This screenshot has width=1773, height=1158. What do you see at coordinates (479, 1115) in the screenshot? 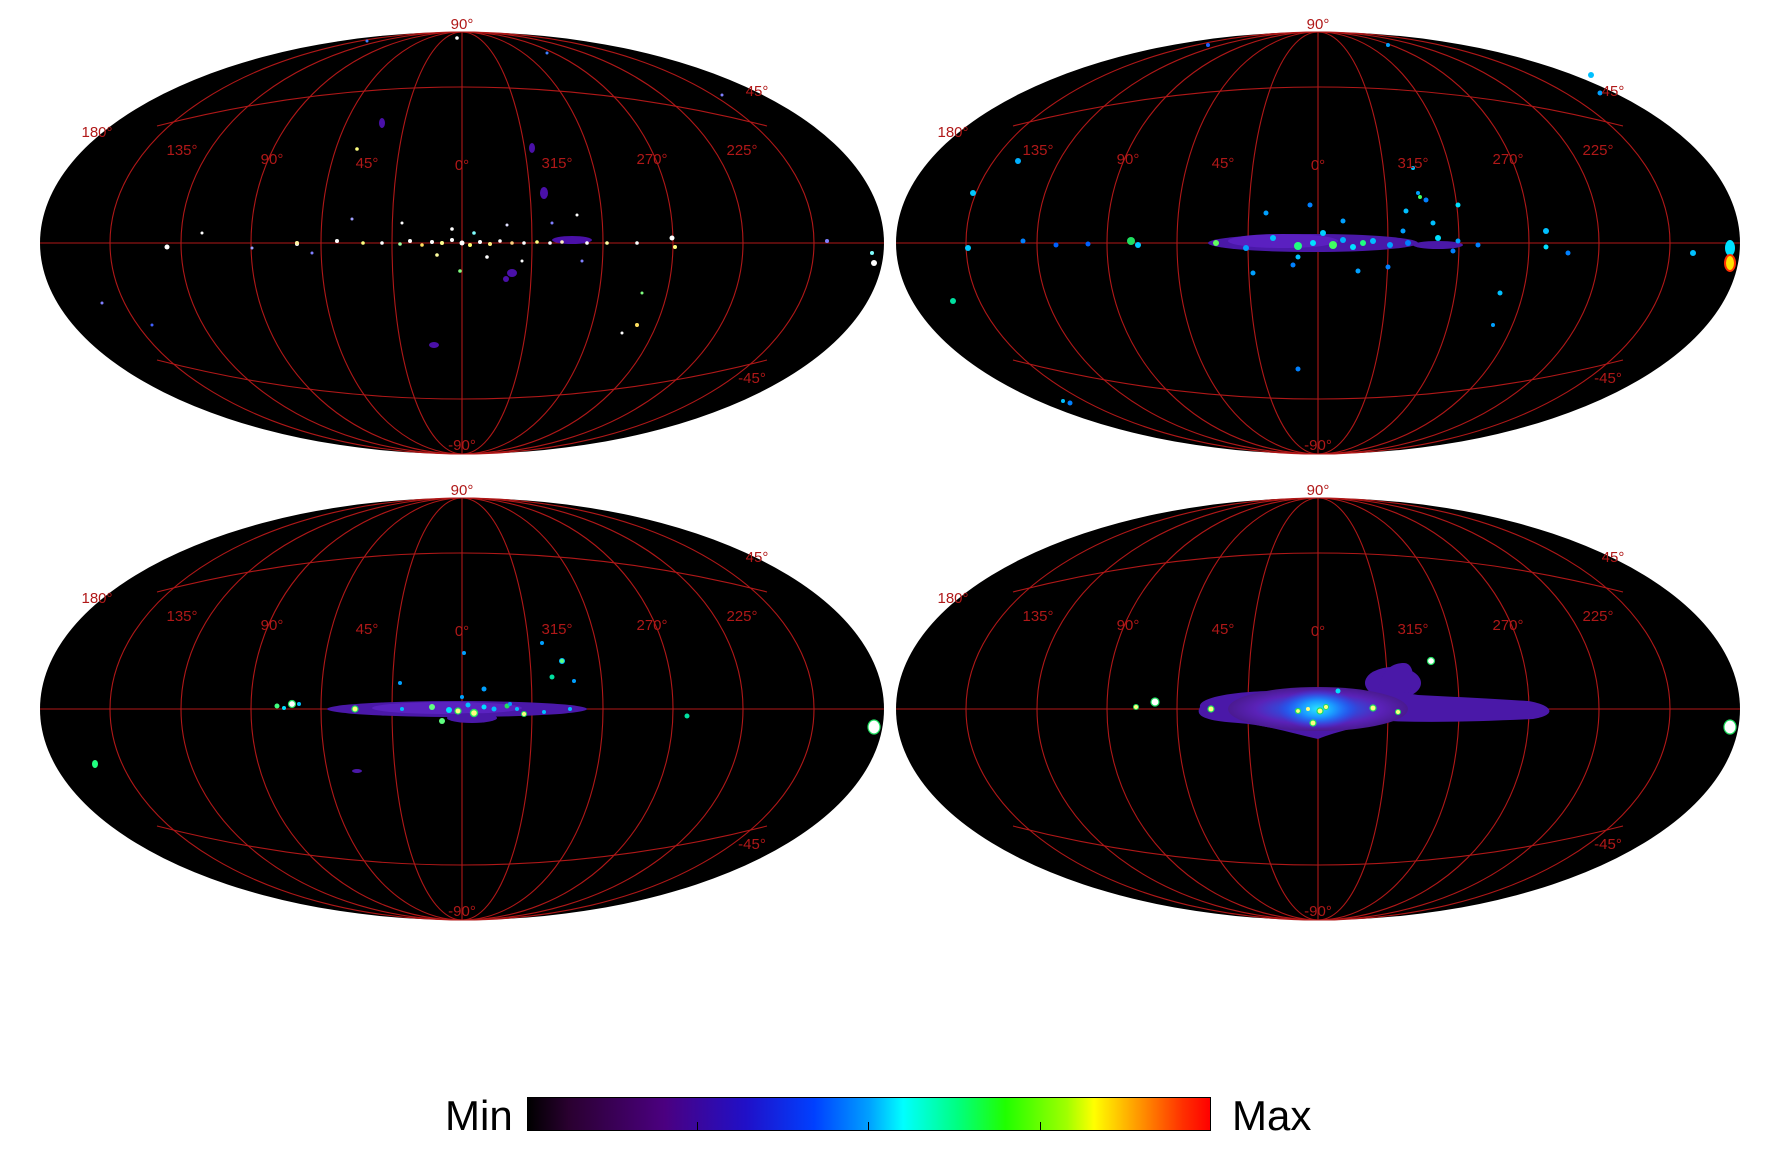
I see `colorbar-min-label: Min` at bounding box center [479, 1115].